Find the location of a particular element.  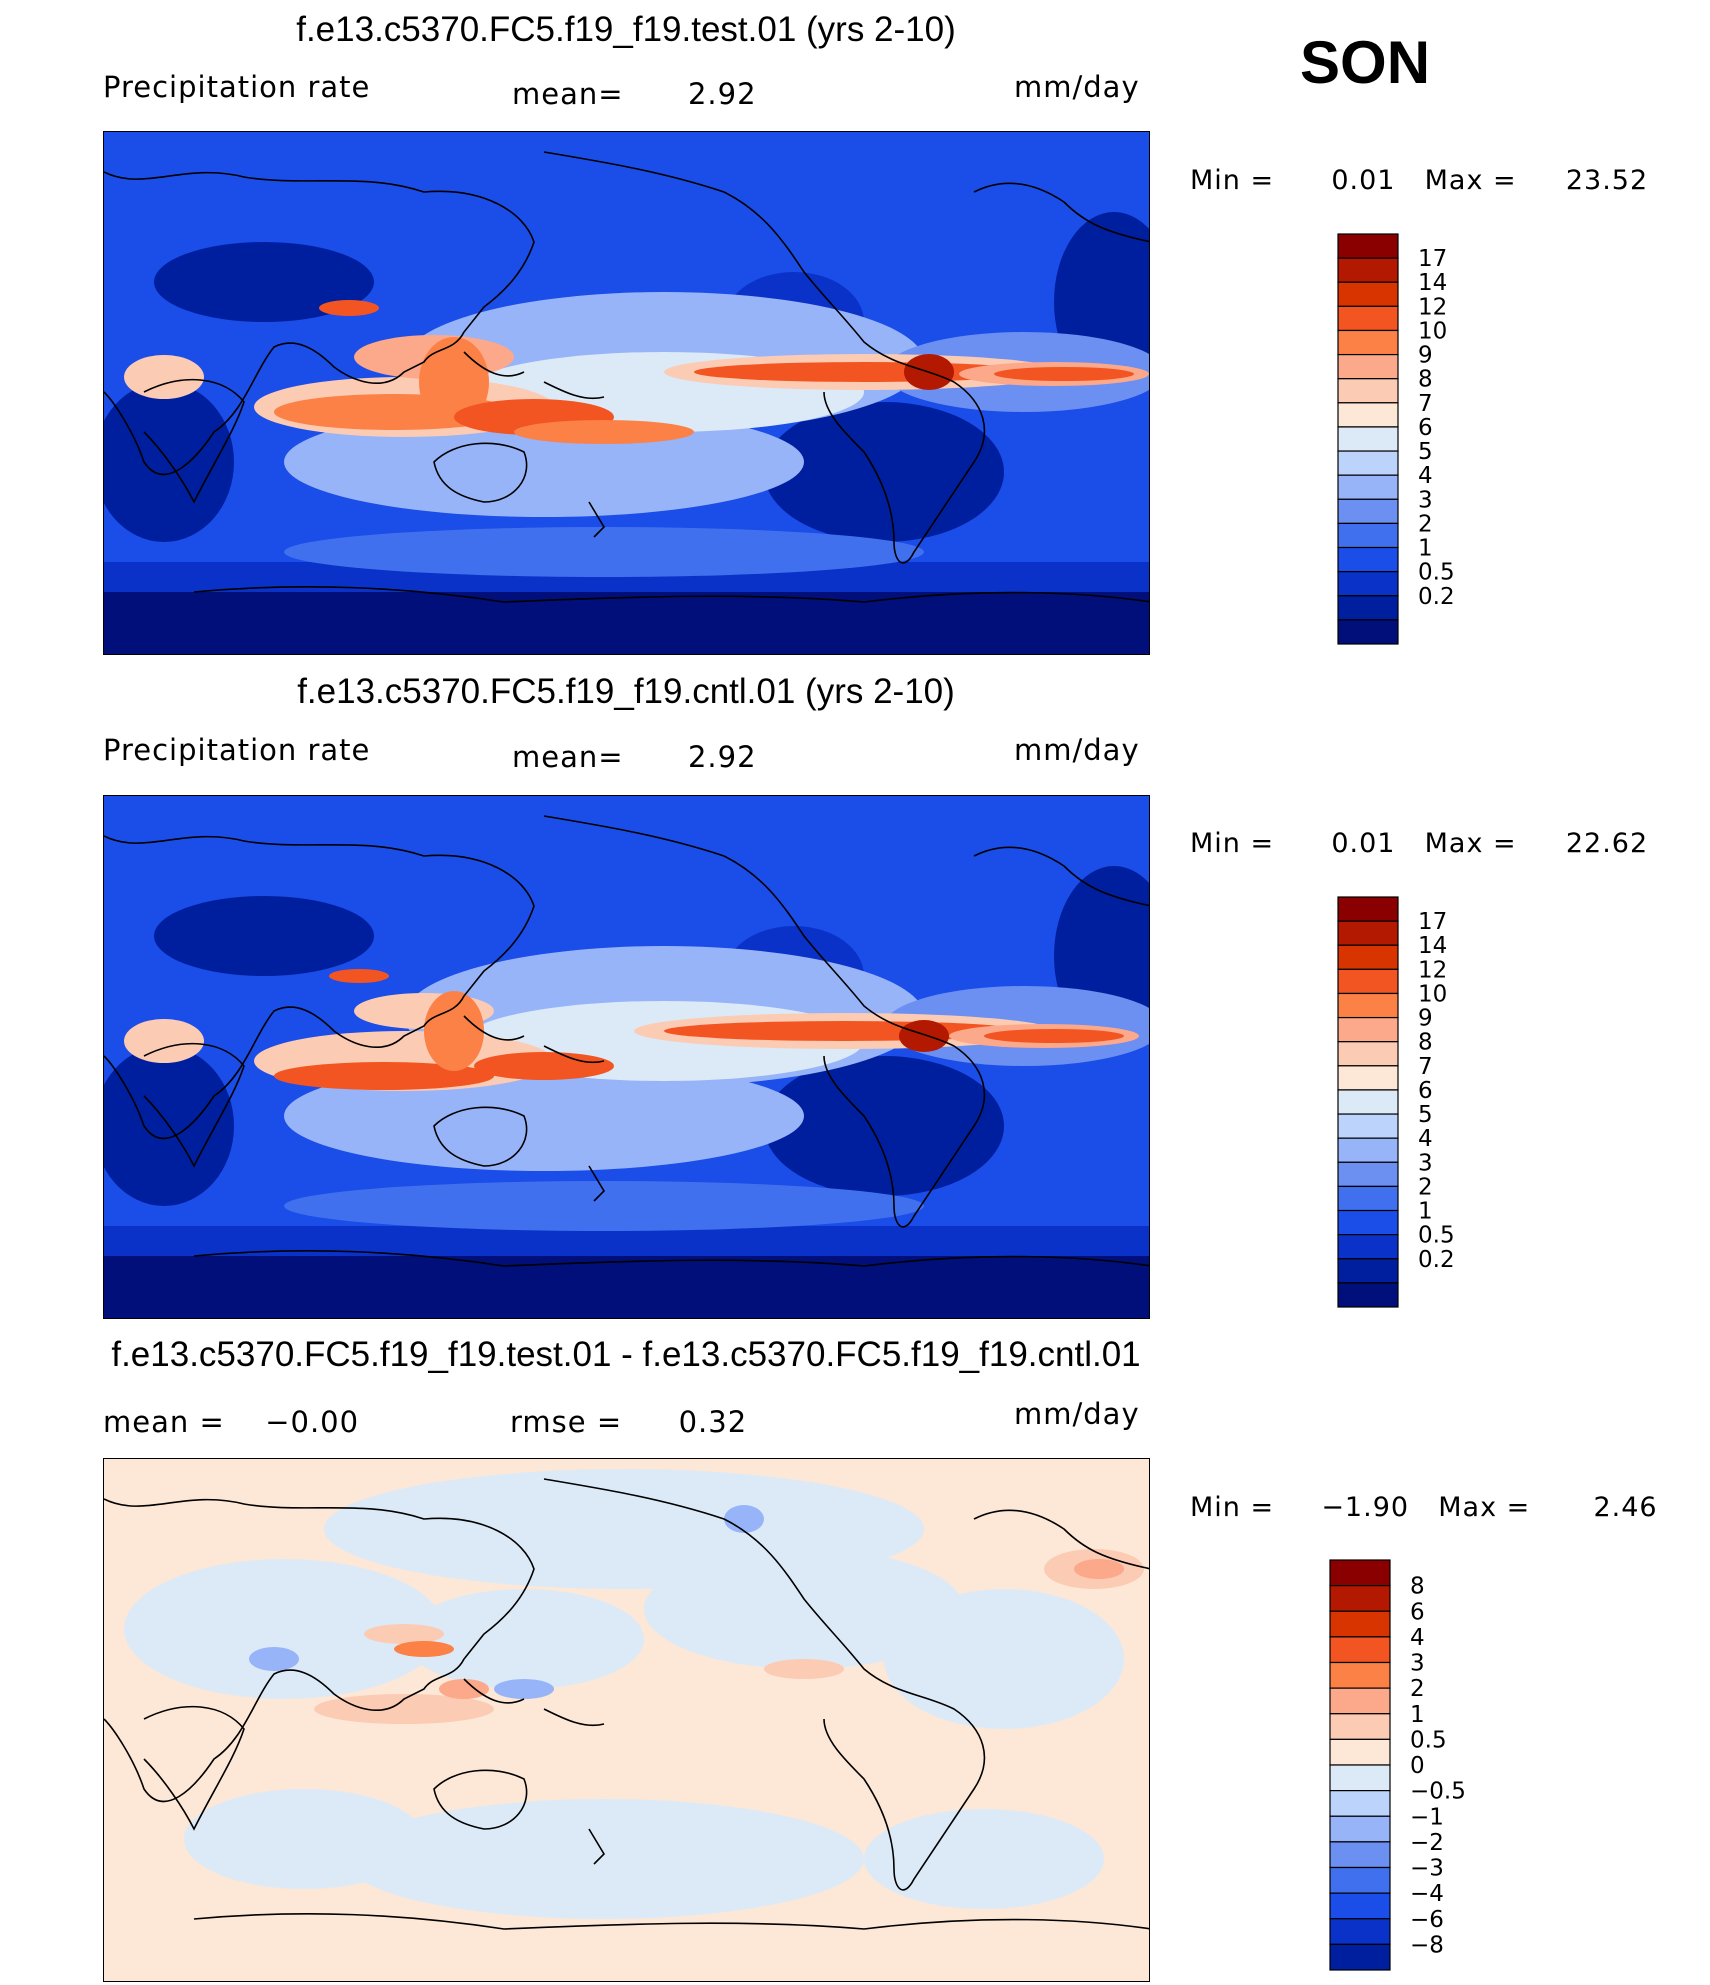

variable-label-test: Precipitation rate is located at coordinates (237, 87).